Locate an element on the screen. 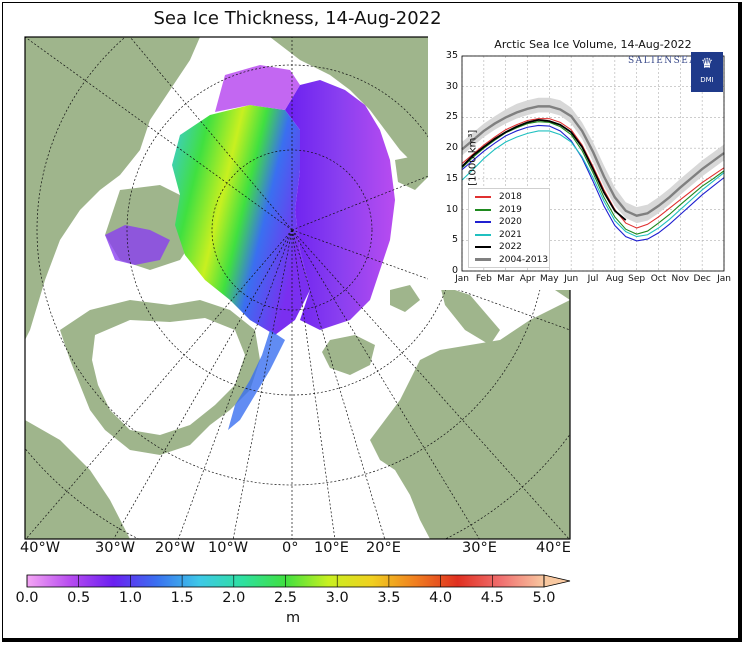 This screenshot has width=746, height=649. lon-label: 0° is located at coordinates (290, 548).